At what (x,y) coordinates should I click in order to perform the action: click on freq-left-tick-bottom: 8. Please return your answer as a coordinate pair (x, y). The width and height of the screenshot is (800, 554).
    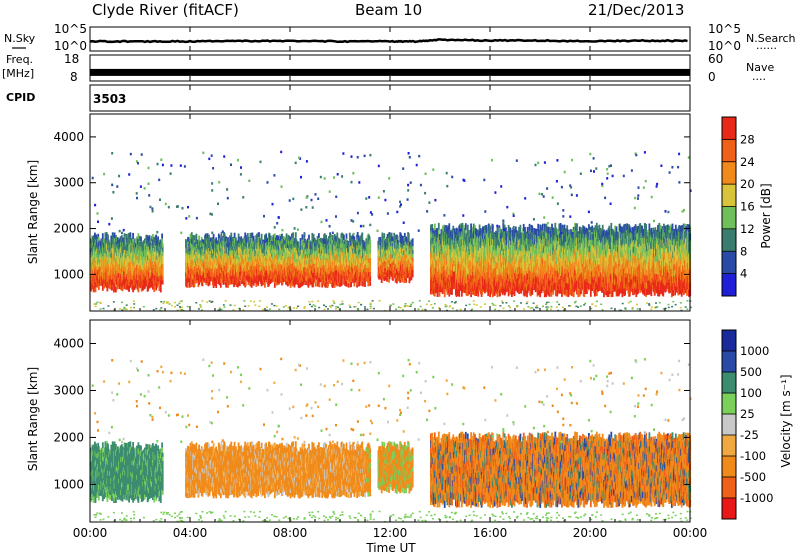
    Looking at the image, I should click on (74, 77).